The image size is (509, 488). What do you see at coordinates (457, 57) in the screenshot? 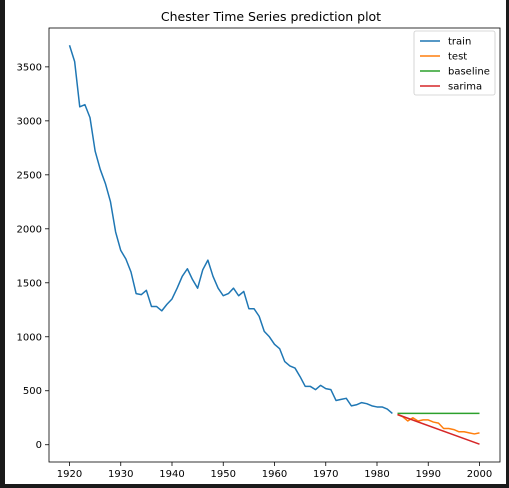
I see `legend-label-test: test` at bounding box center [457, 57].